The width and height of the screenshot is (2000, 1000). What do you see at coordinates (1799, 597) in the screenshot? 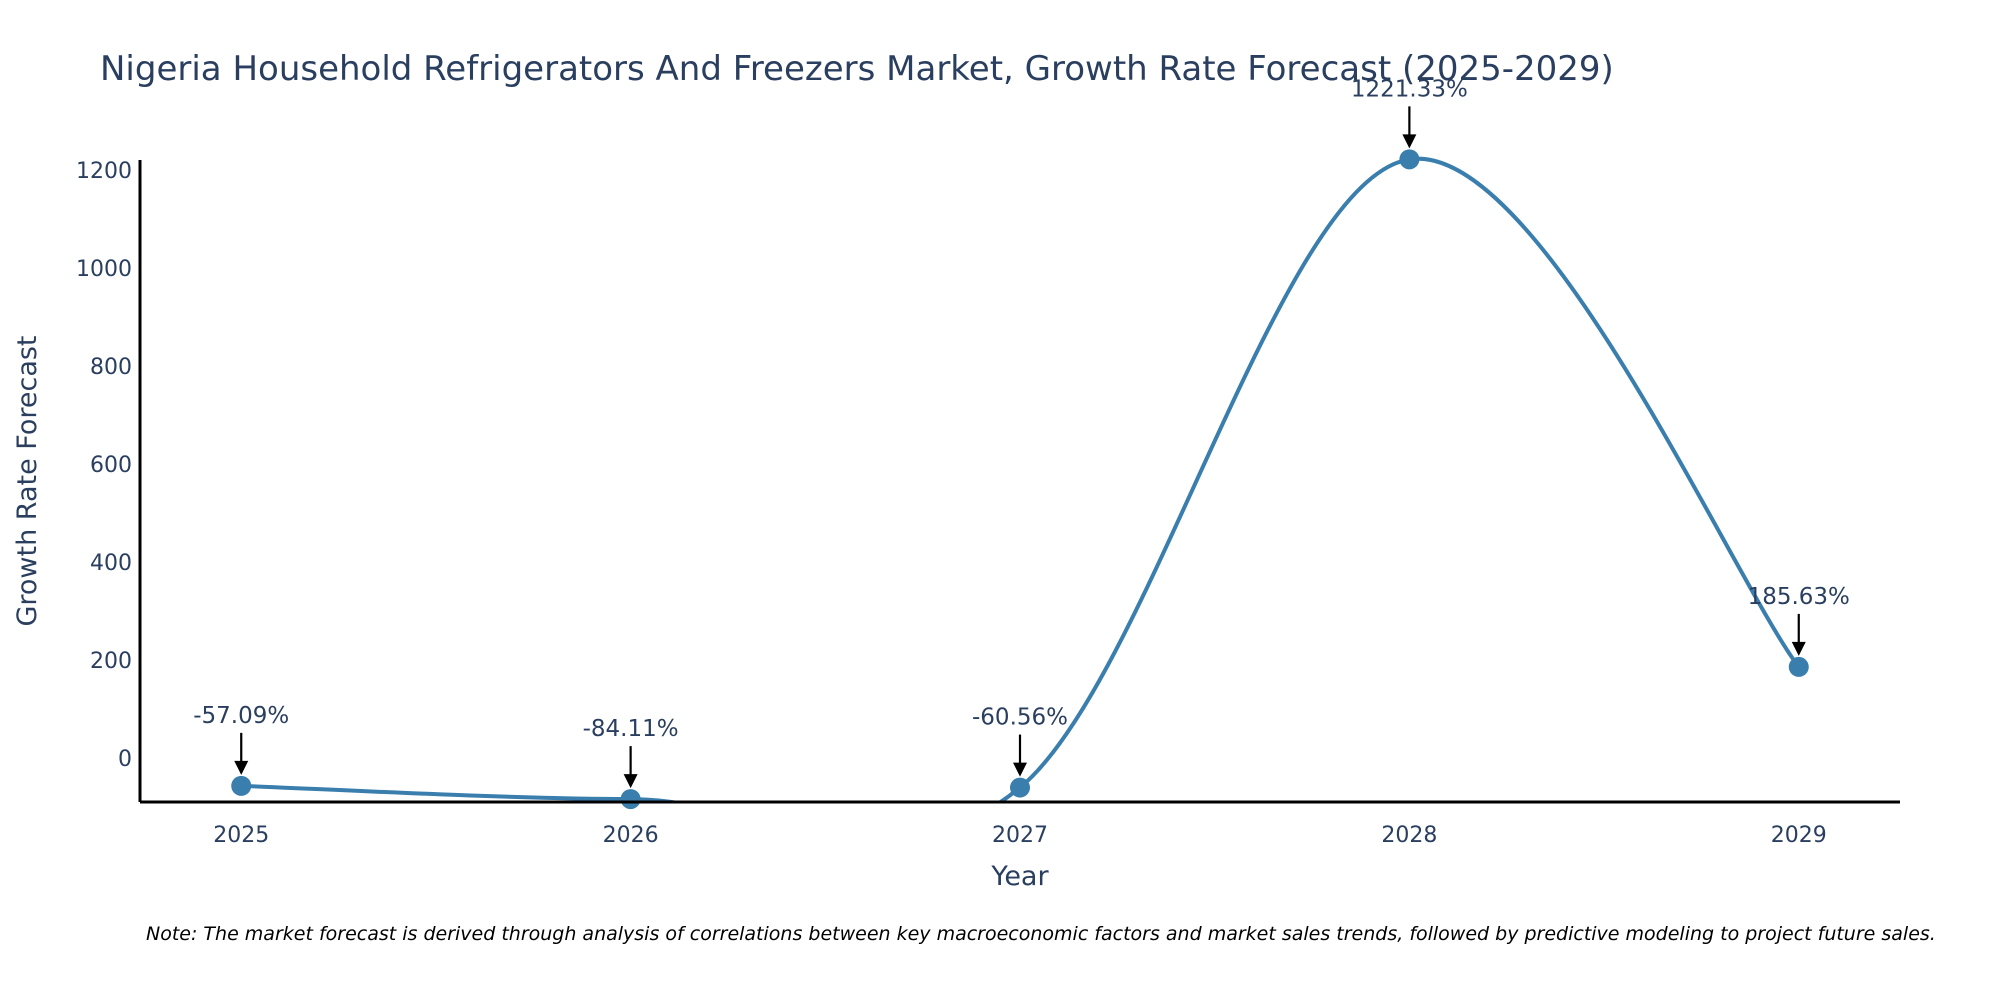
I see `data-label: 185.63%` at bounding box center [1799, 597].